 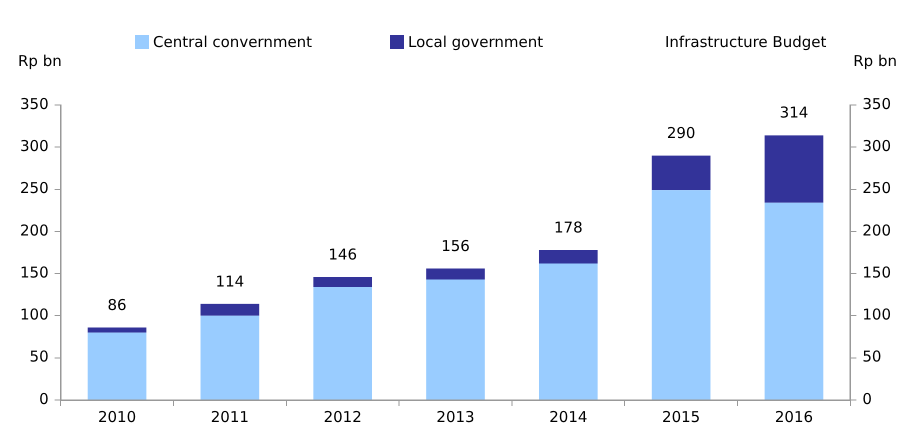 What do you see at coordinates (877, 146) in the screenshot?
I see `y2-tick-label: 300` at bounding box center [877, 146].